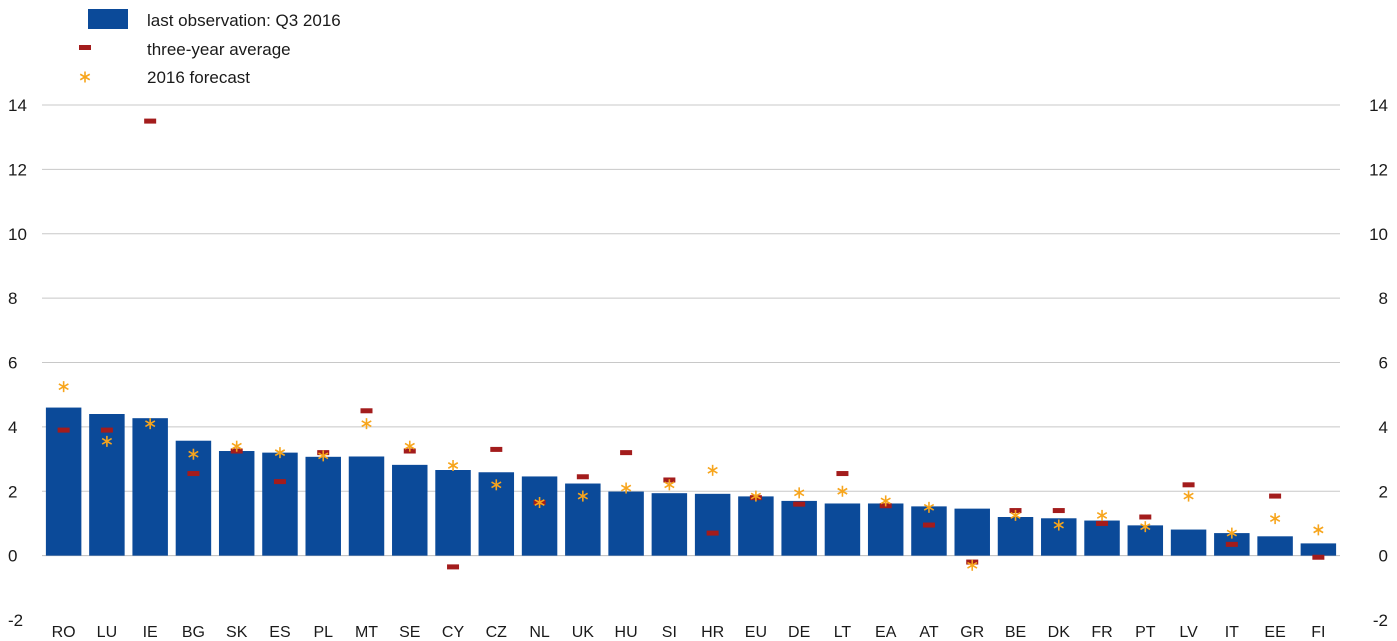 The image size is (1397, 641). What do you see at coordinates (626, 523) in the screenshot?
I see `bar-HU` at bounding box center [626, 523].